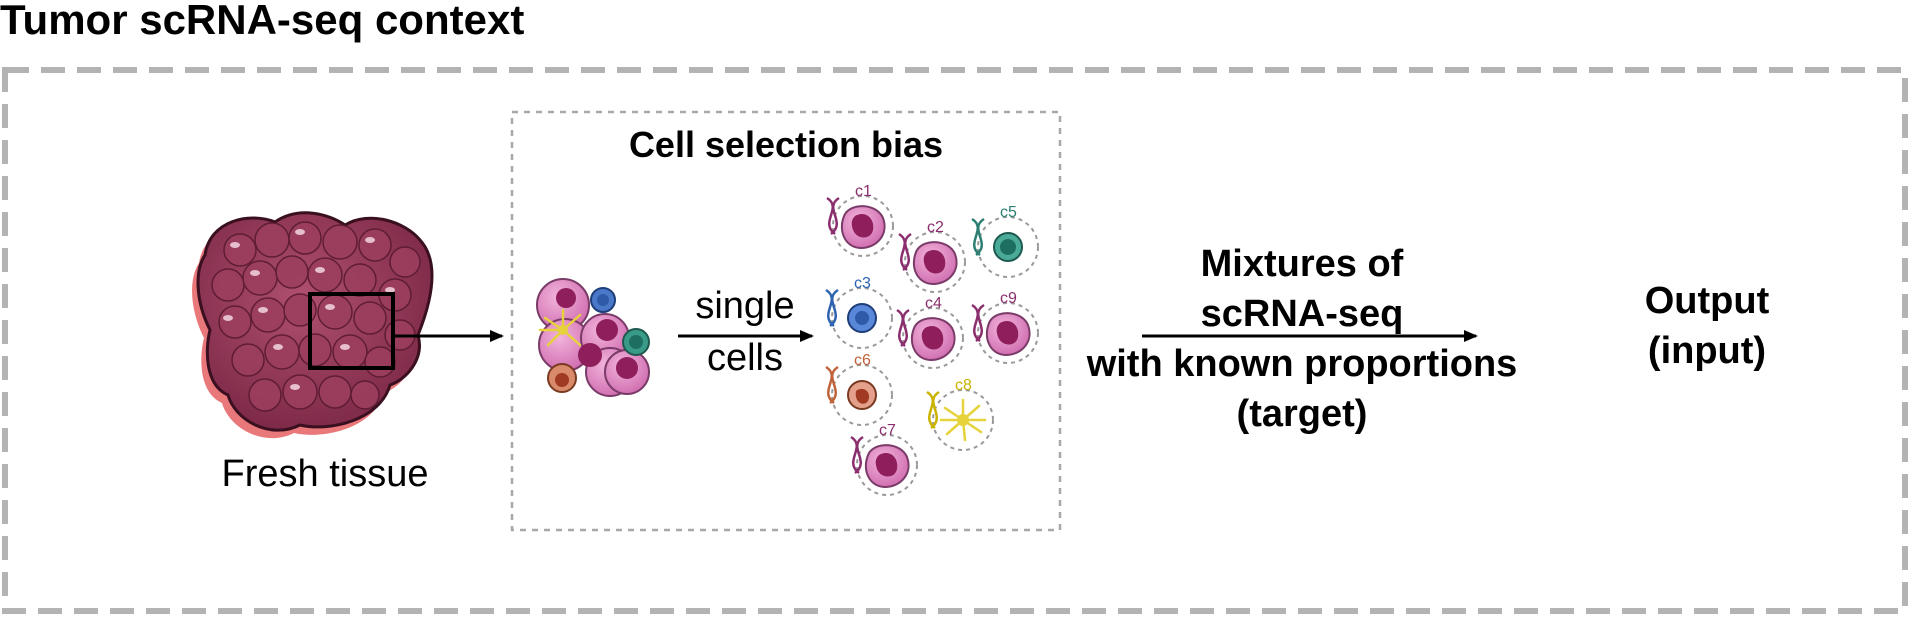  I want to click on single-cells: c1 c2 c3 c4 c5 c6 c7 c8 c9, so click(932, 339).